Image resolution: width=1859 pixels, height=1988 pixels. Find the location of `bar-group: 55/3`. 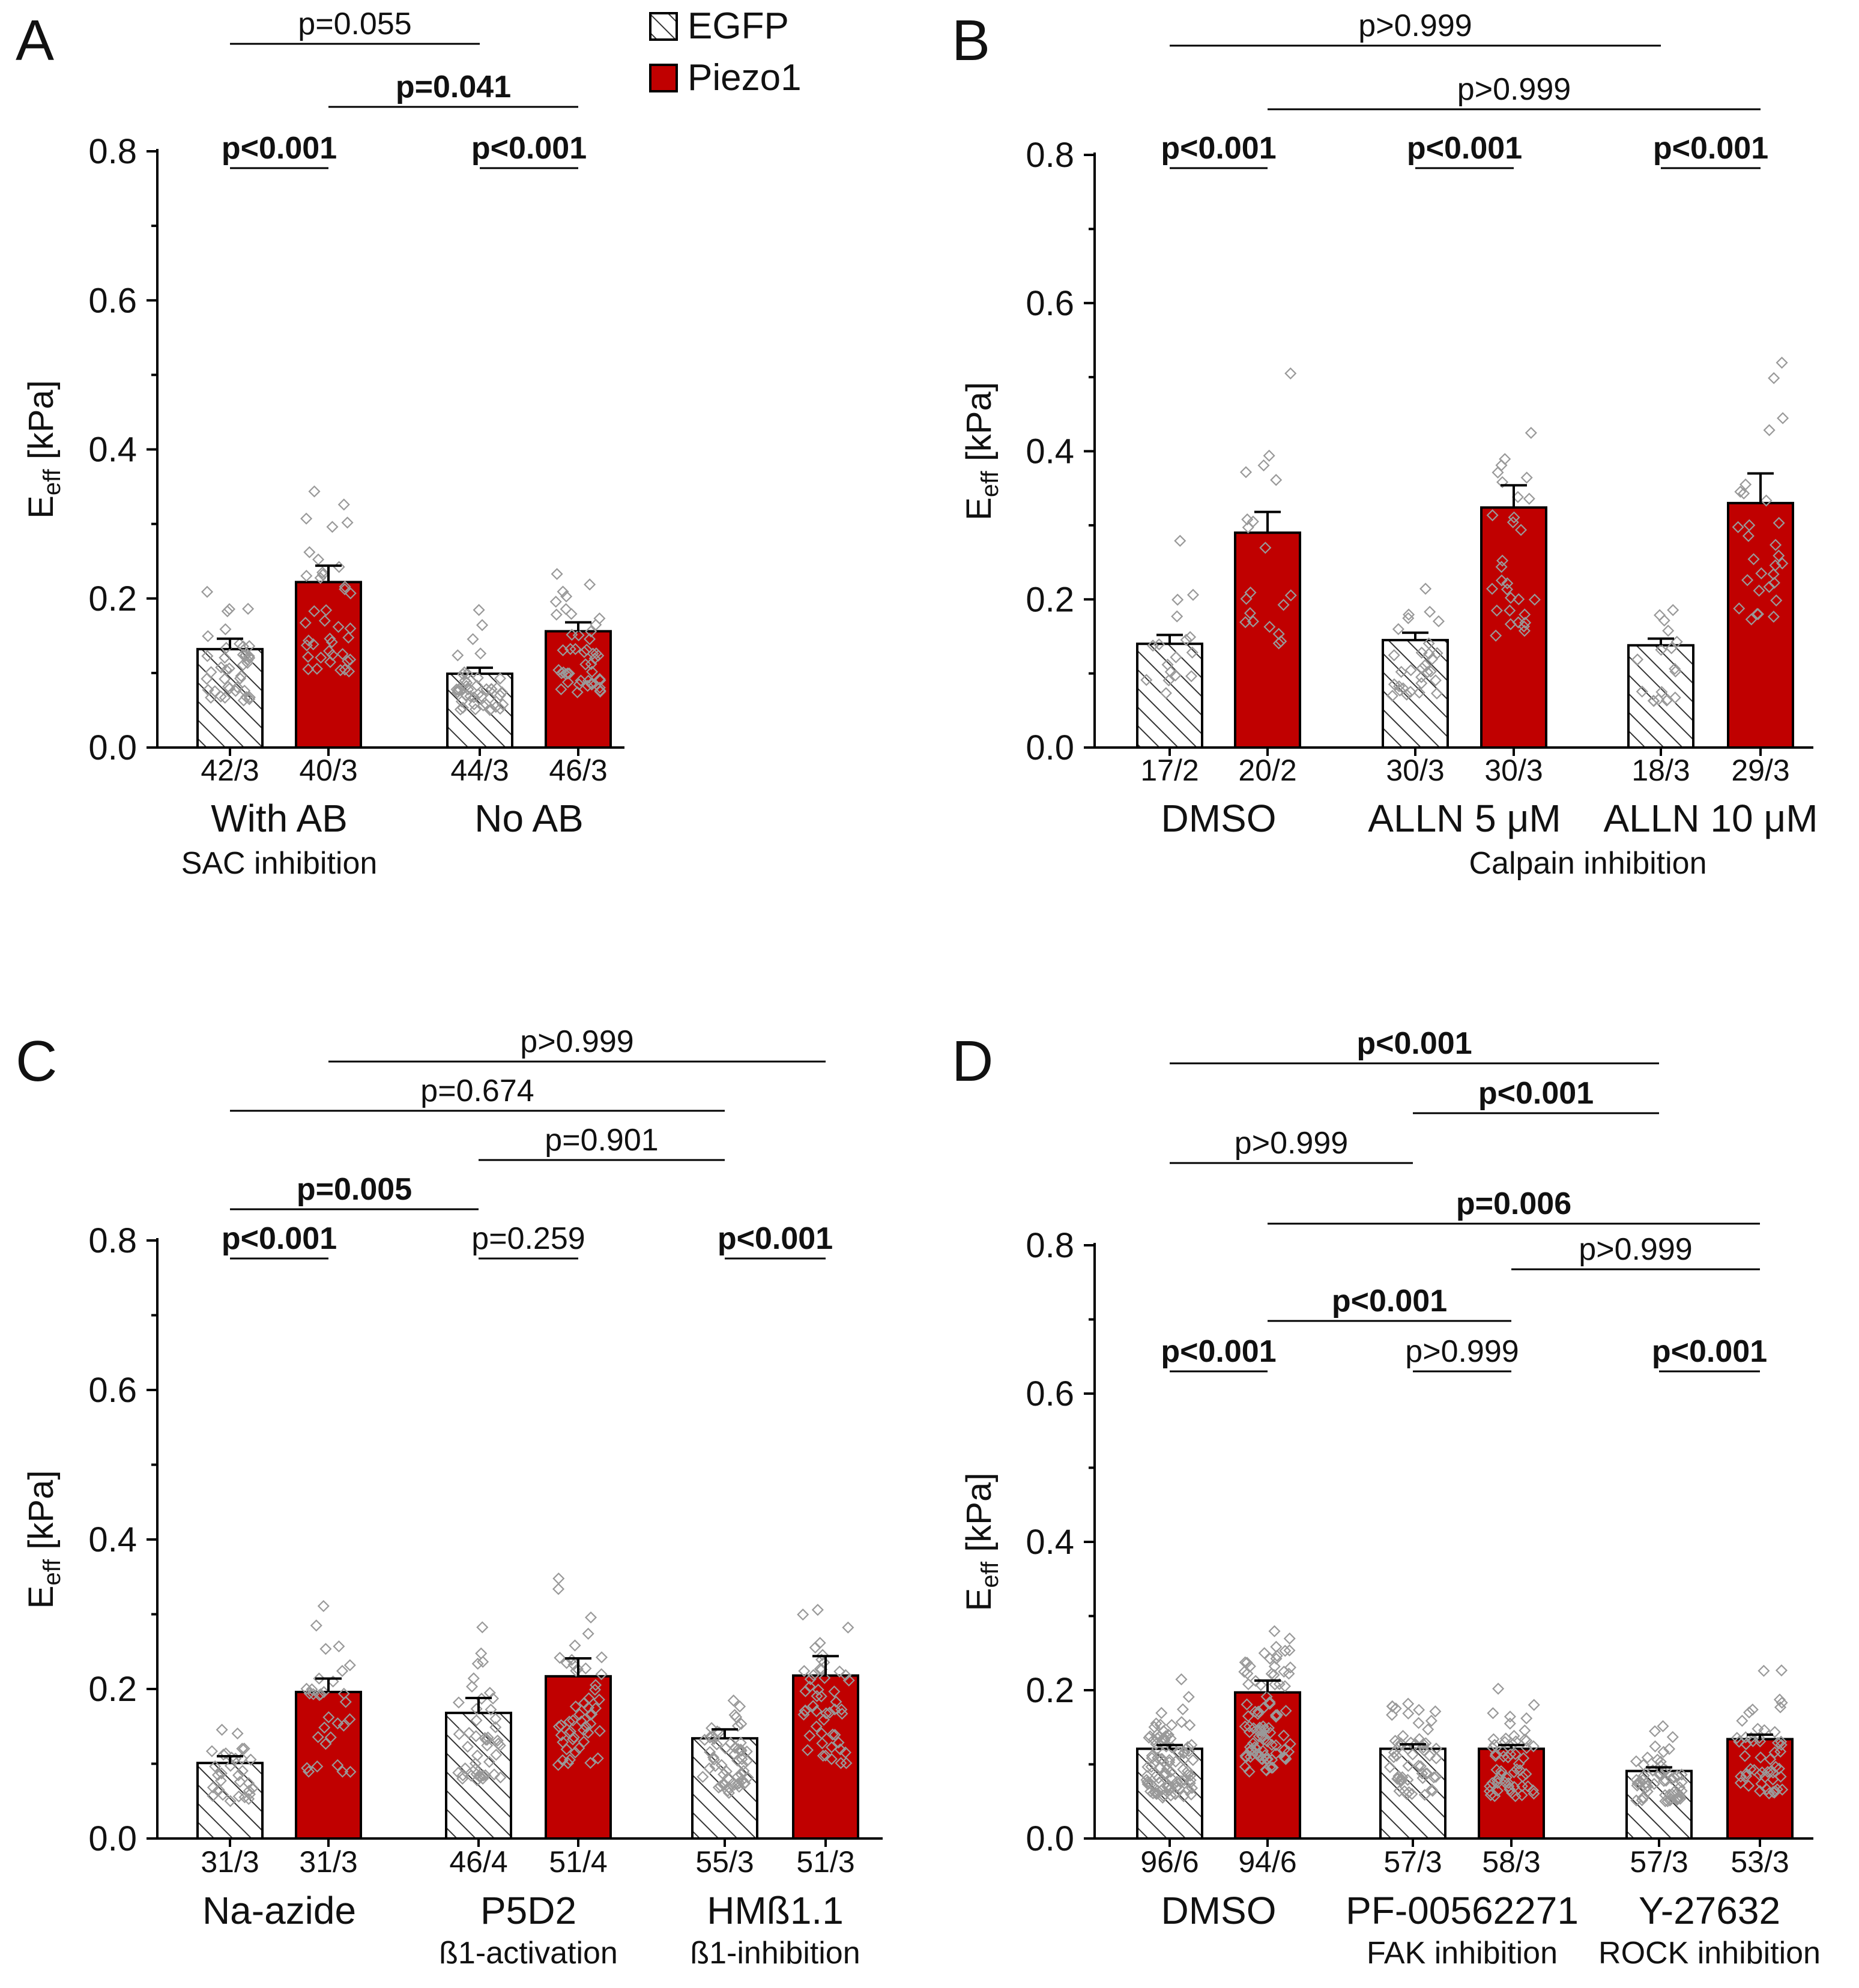

bar-group: 55/3 is located at coordinates (725, 1786).